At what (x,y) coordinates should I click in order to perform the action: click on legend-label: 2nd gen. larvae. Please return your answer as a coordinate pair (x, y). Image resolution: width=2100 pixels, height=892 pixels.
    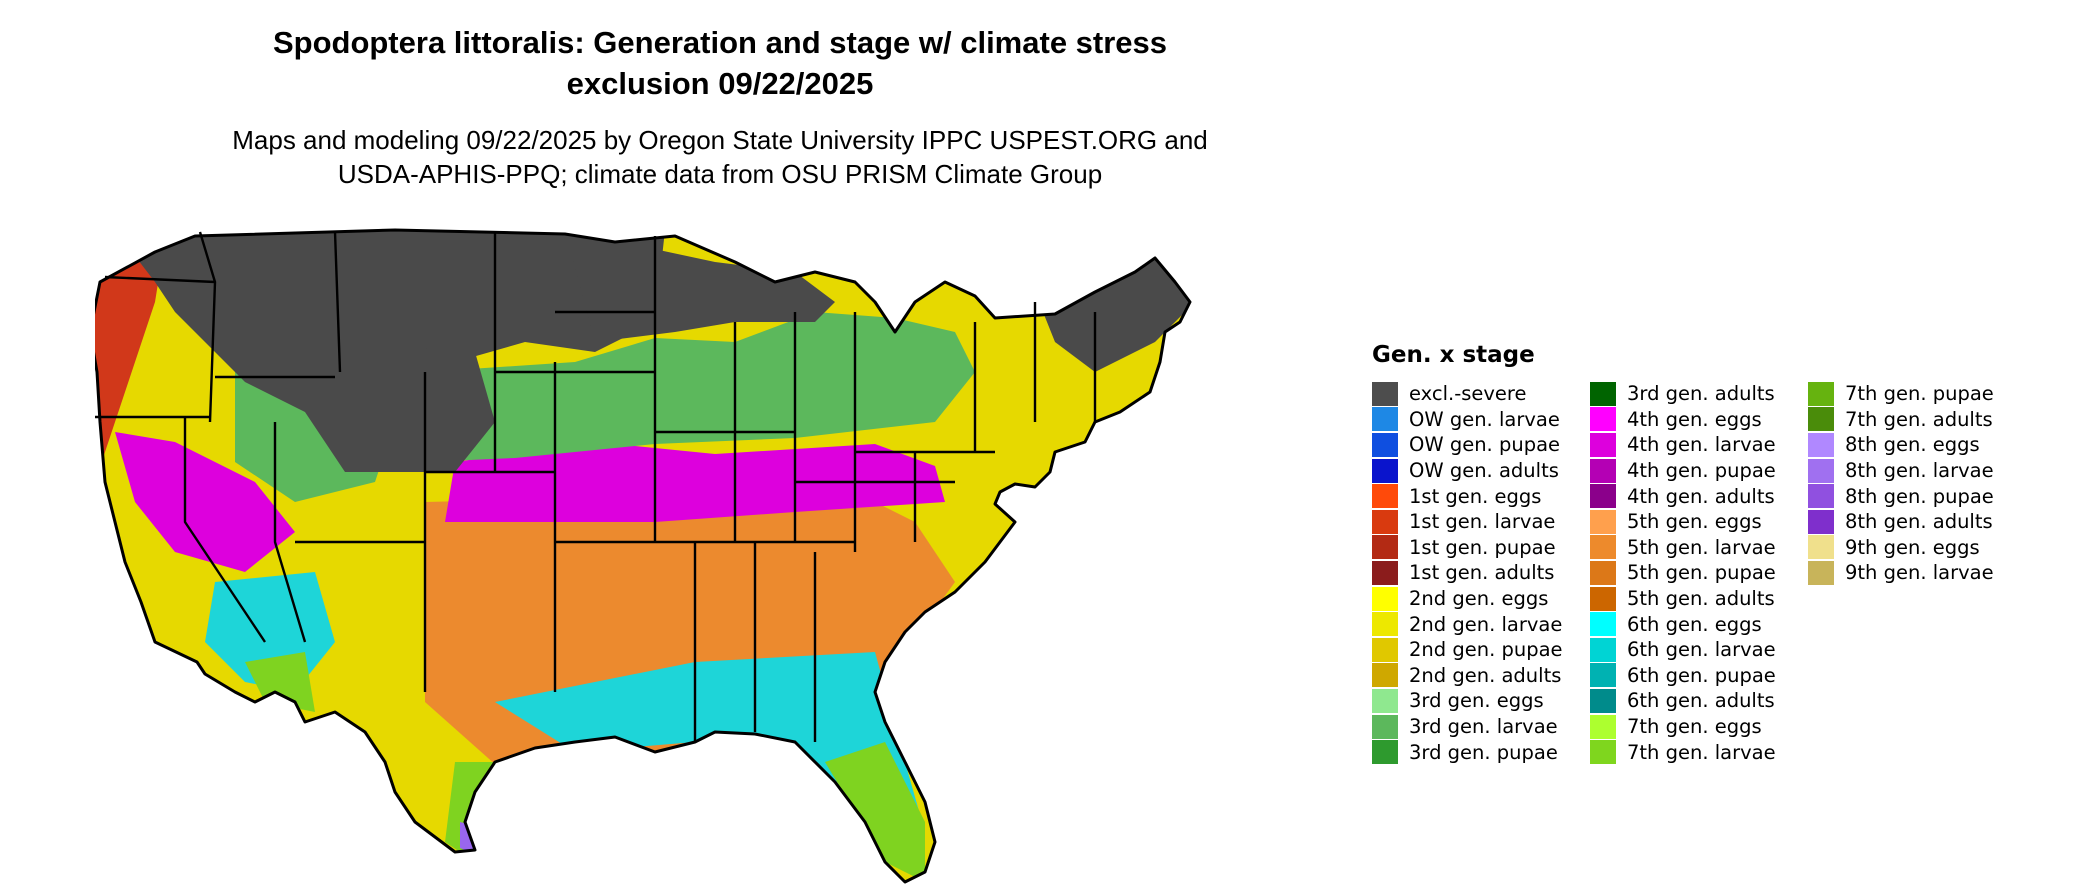
    Looking at the image, I should click on (1486, 624).